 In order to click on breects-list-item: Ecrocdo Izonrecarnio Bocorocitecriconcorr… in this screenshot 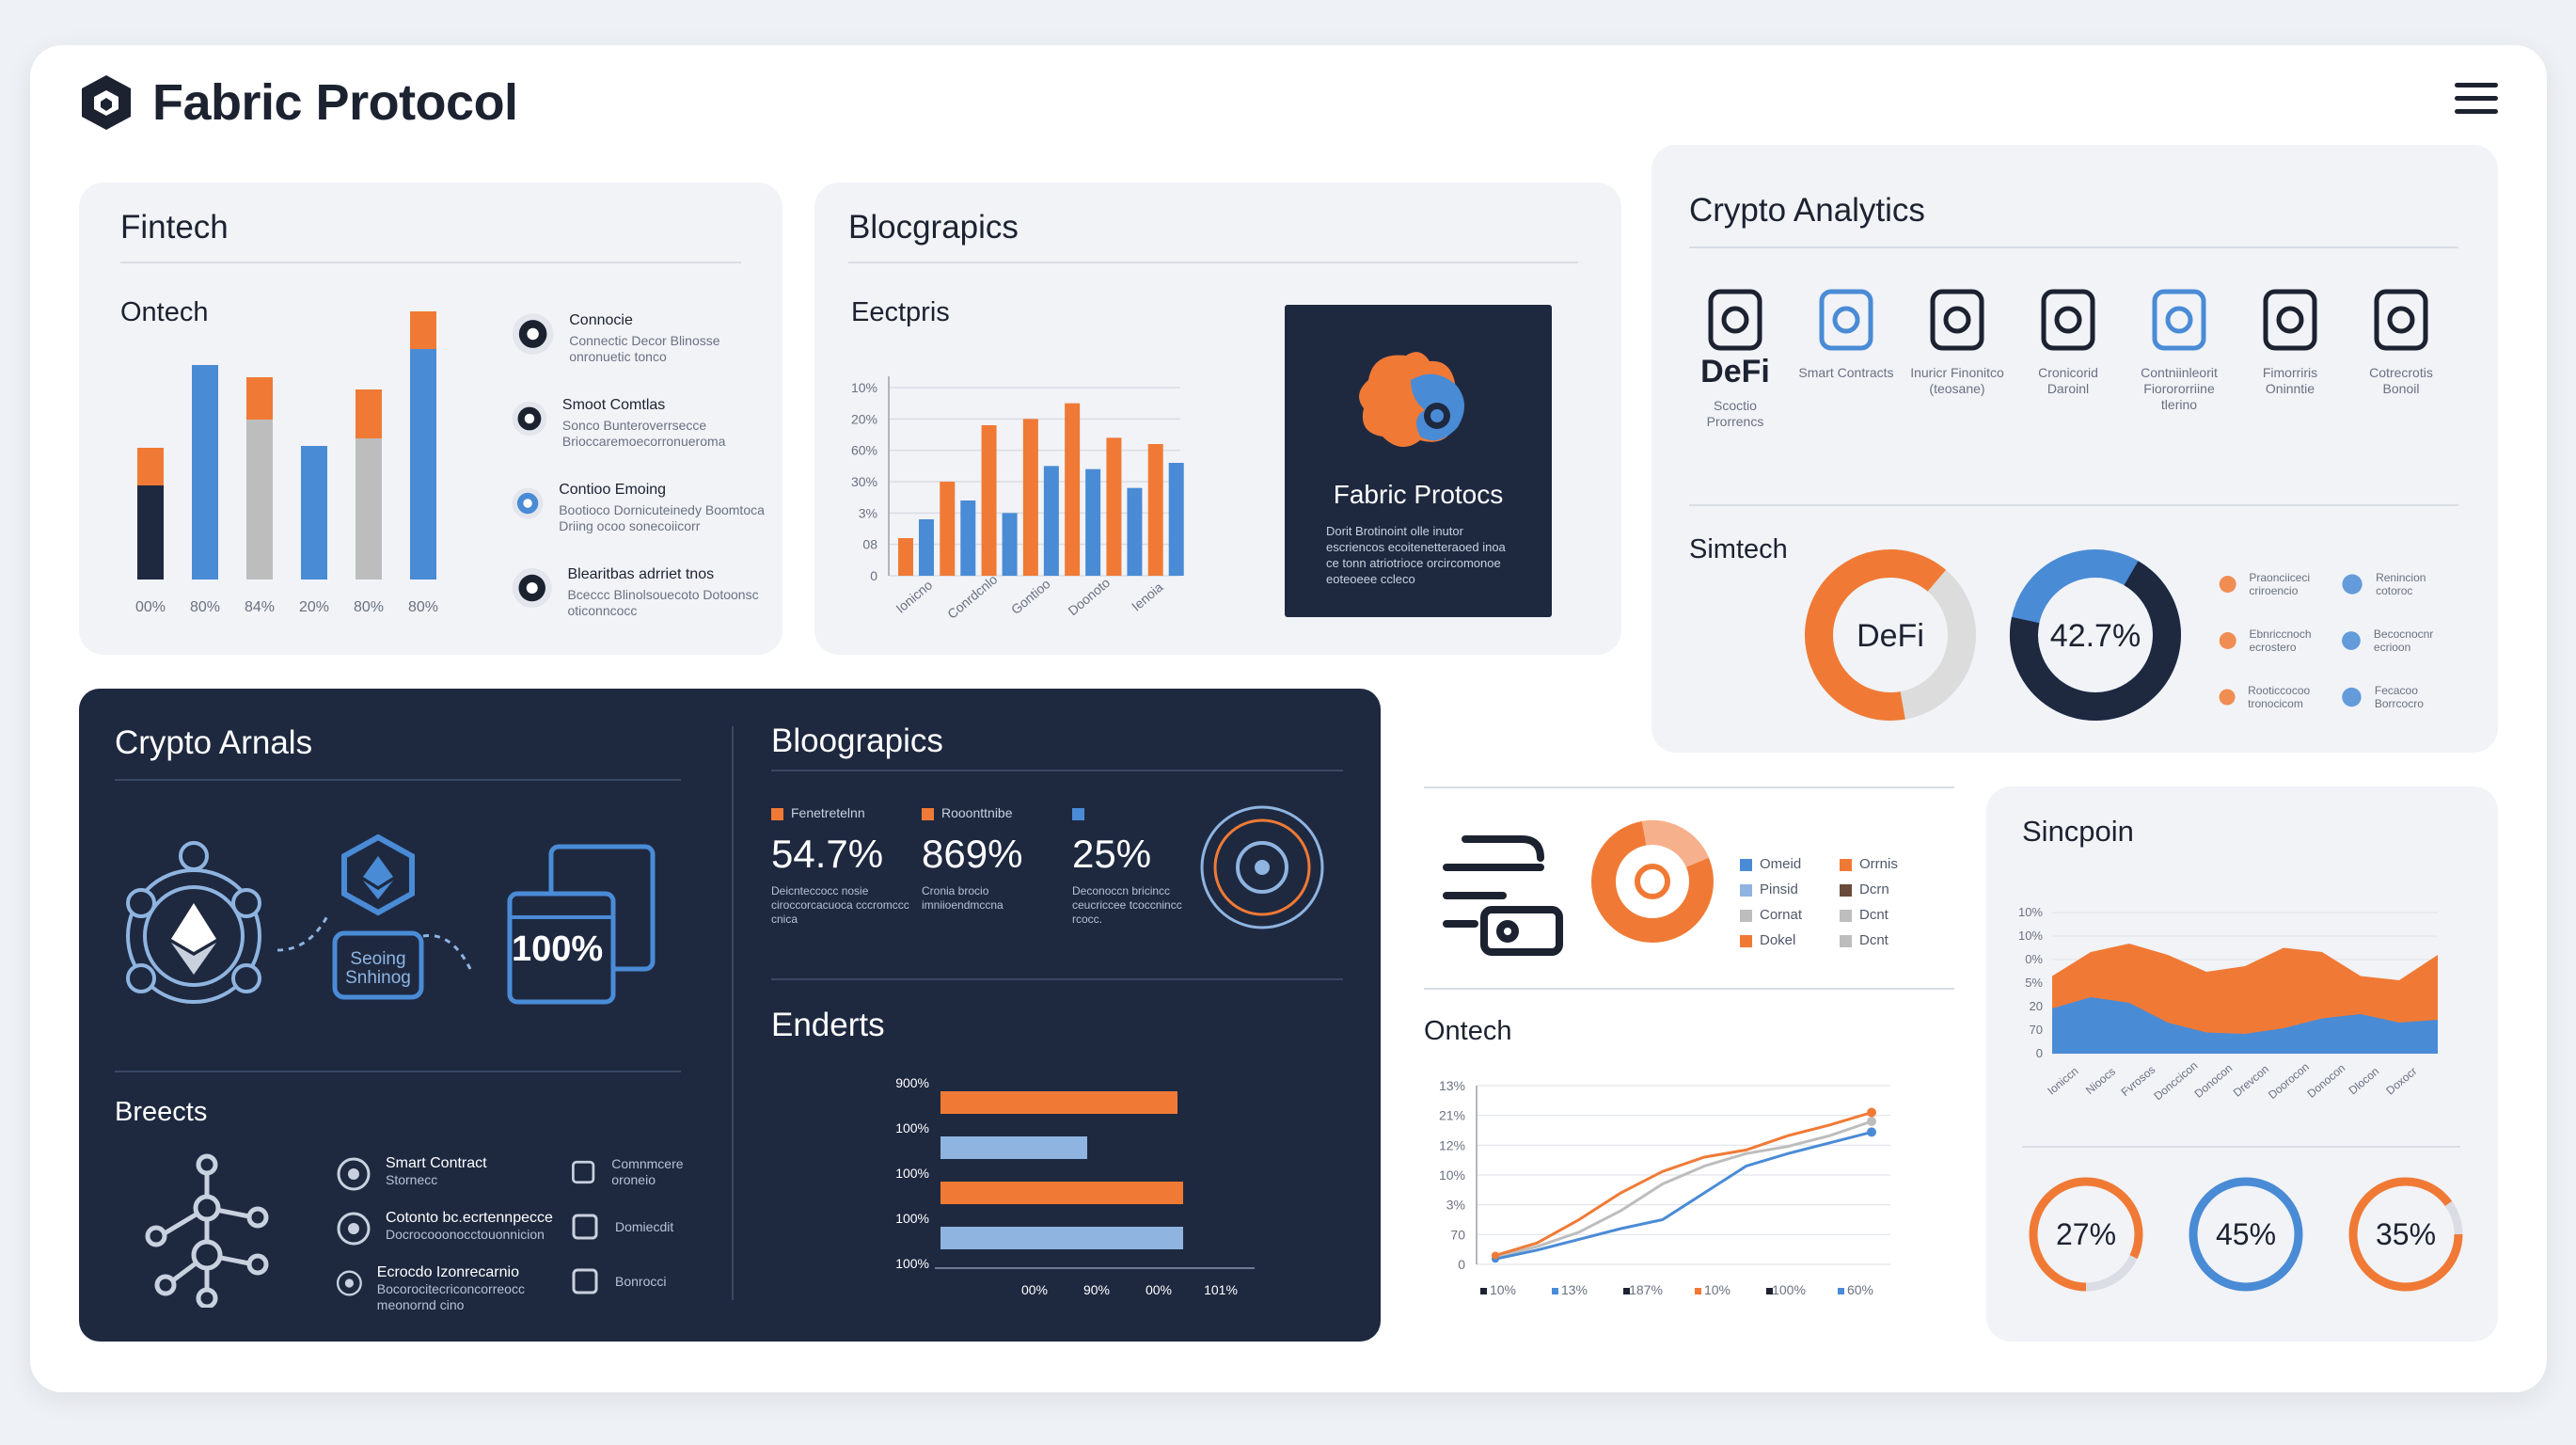, I will do `click(448, 1289)`.